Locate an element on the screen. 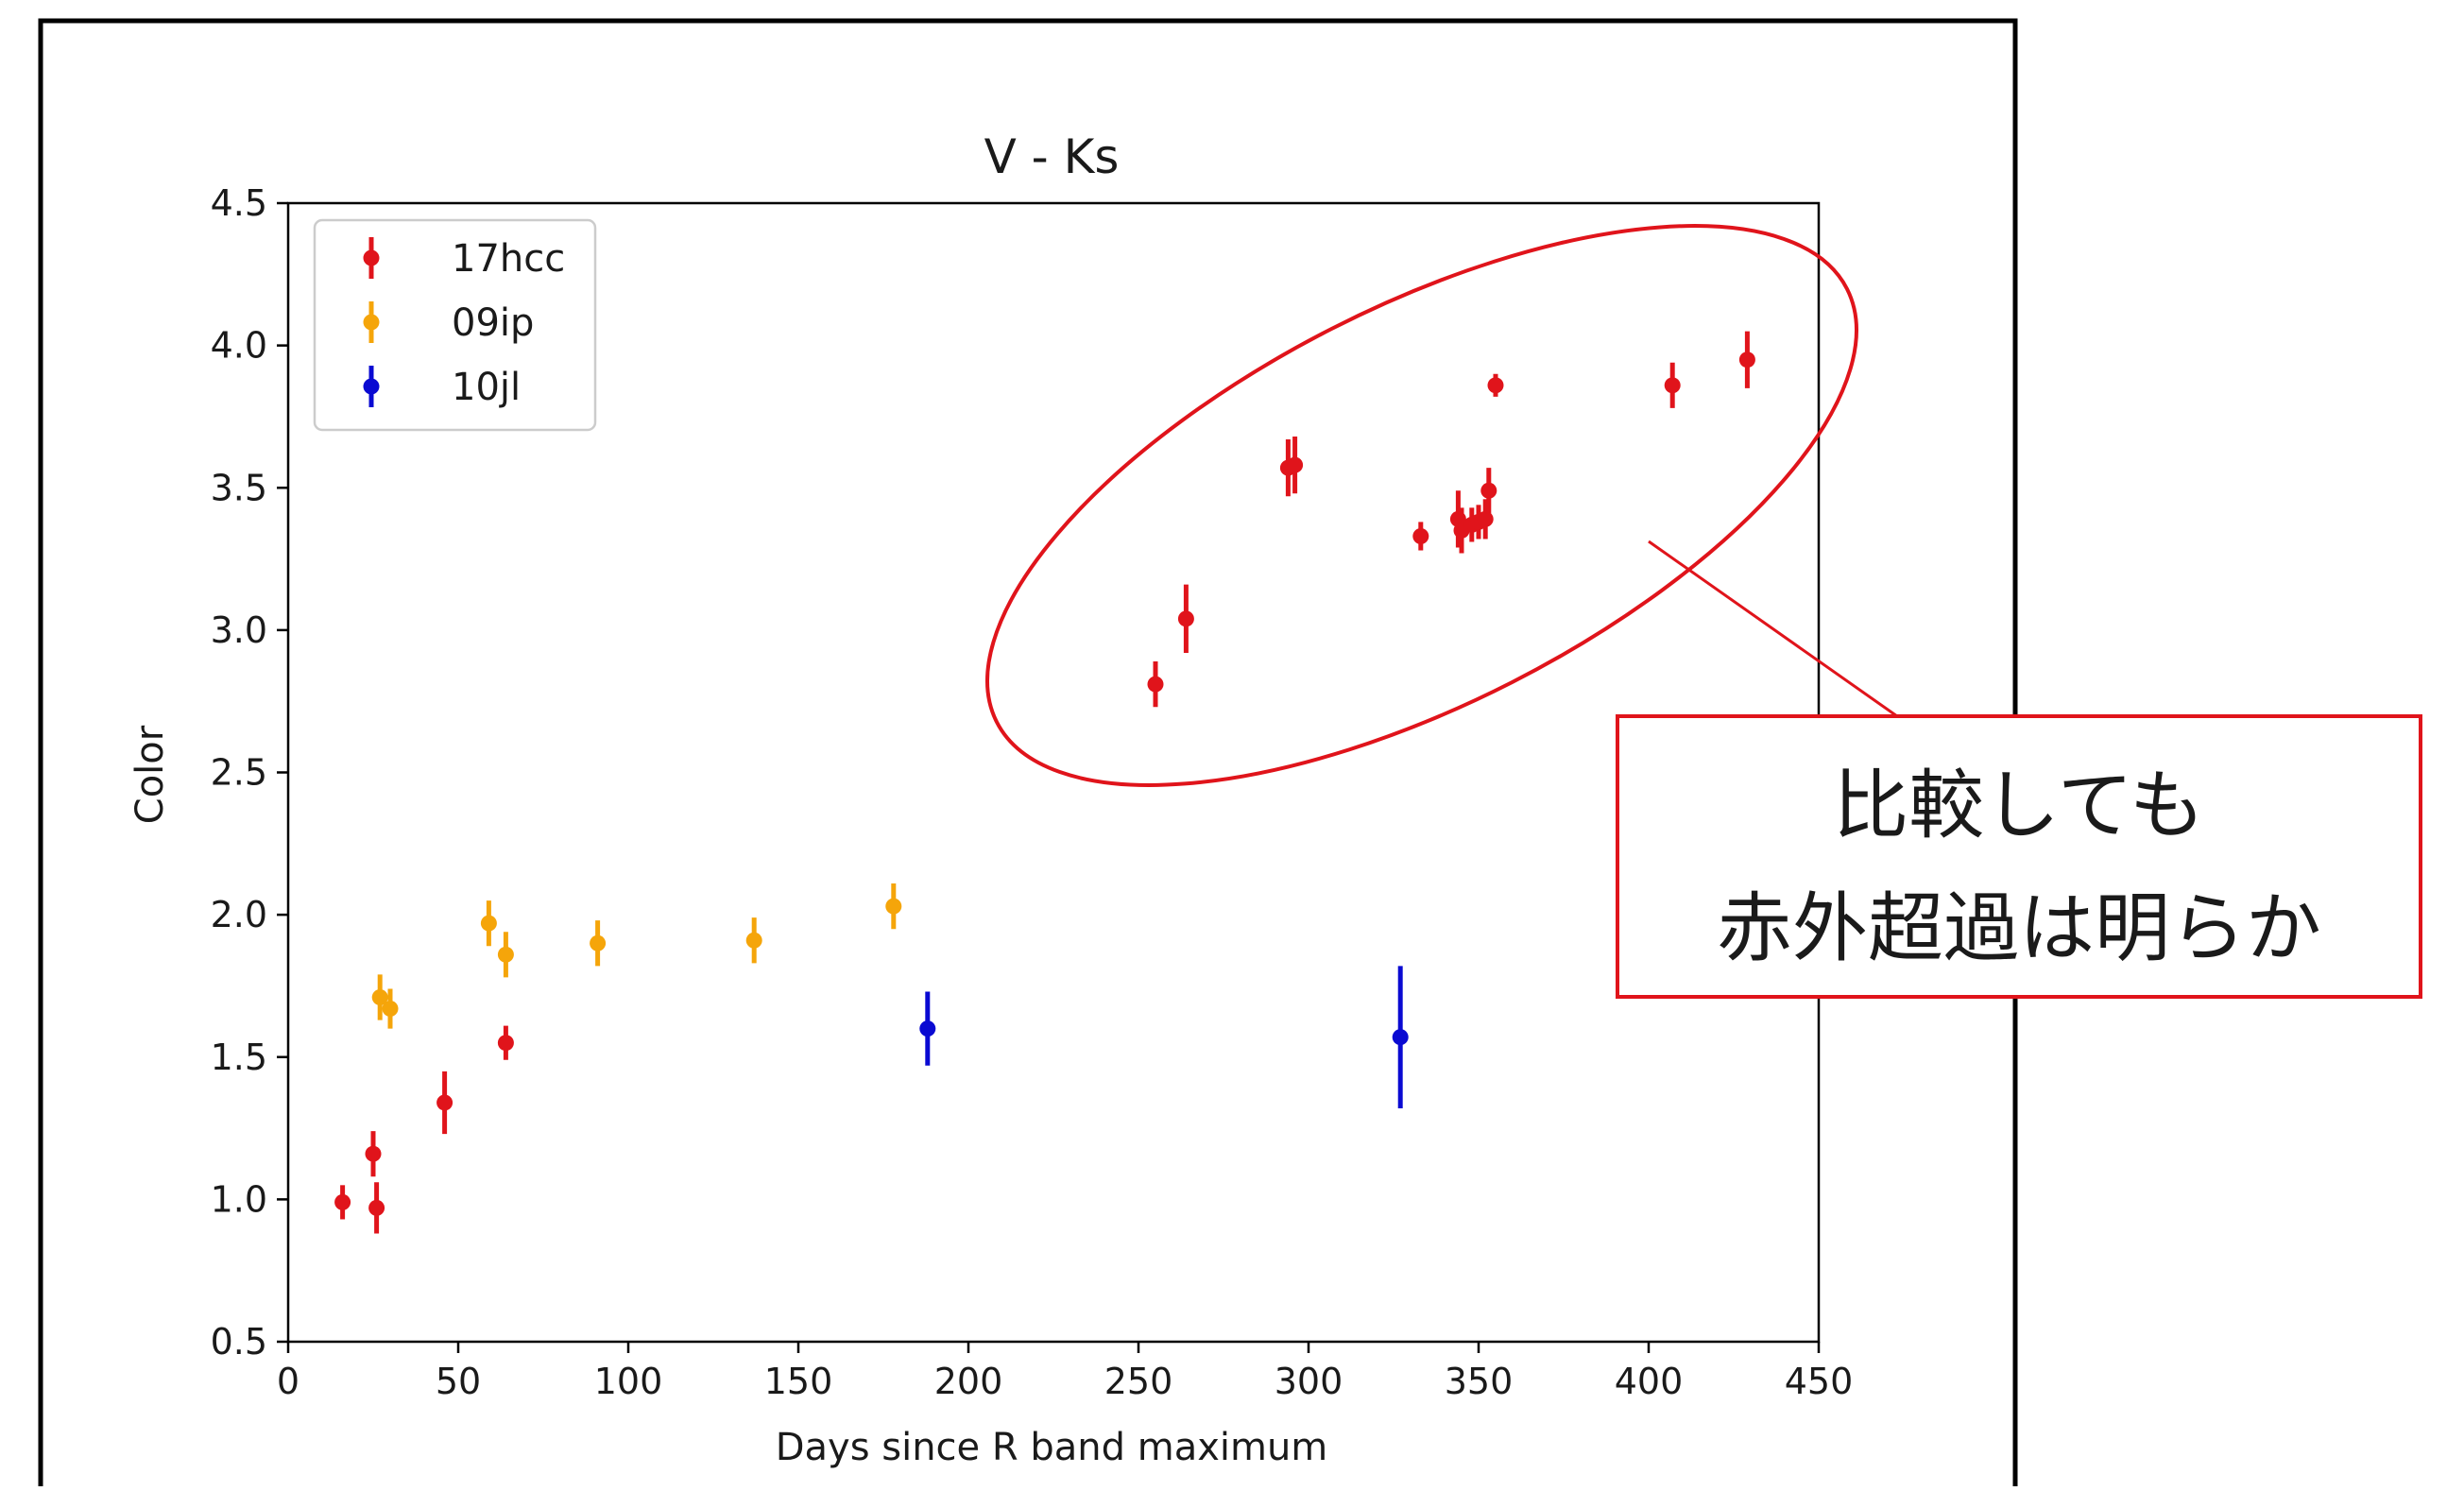 The image size is (2464, 1491). x-tick-label: 150 is located at coordinates (798, 1382).